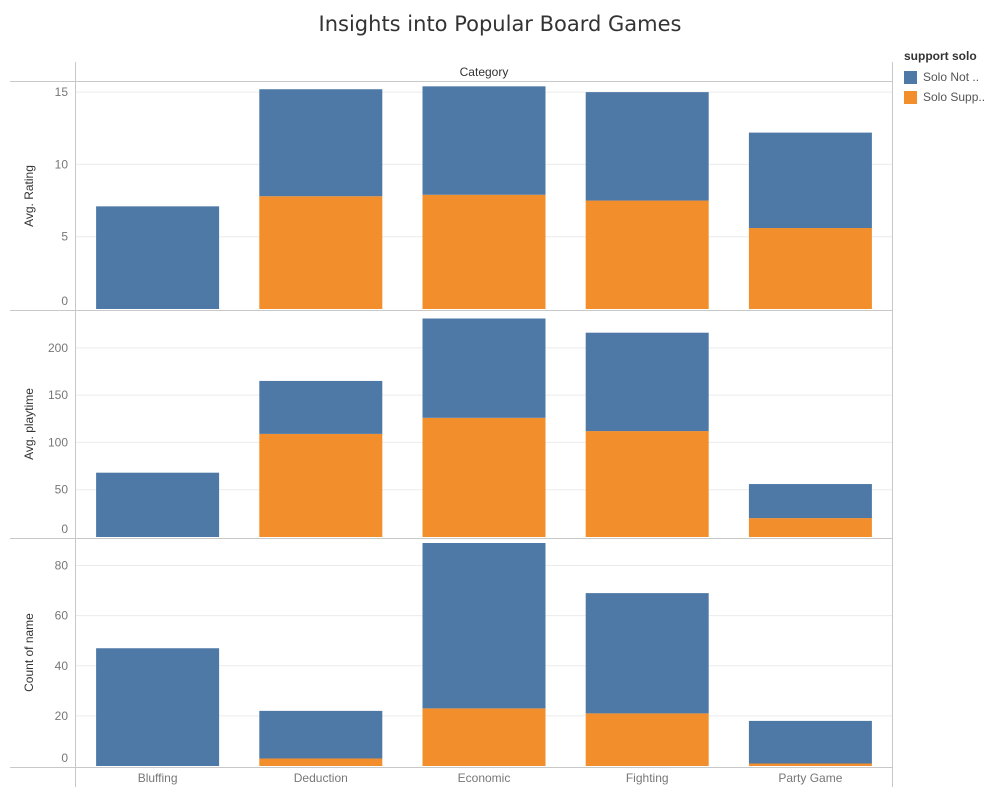 This screenshot has width=1000, height=800. What do you see at coordinates (647, 146) in the screenshot?
I see `bar-1-fighting-solo-not` at bounding box center [647, 146].